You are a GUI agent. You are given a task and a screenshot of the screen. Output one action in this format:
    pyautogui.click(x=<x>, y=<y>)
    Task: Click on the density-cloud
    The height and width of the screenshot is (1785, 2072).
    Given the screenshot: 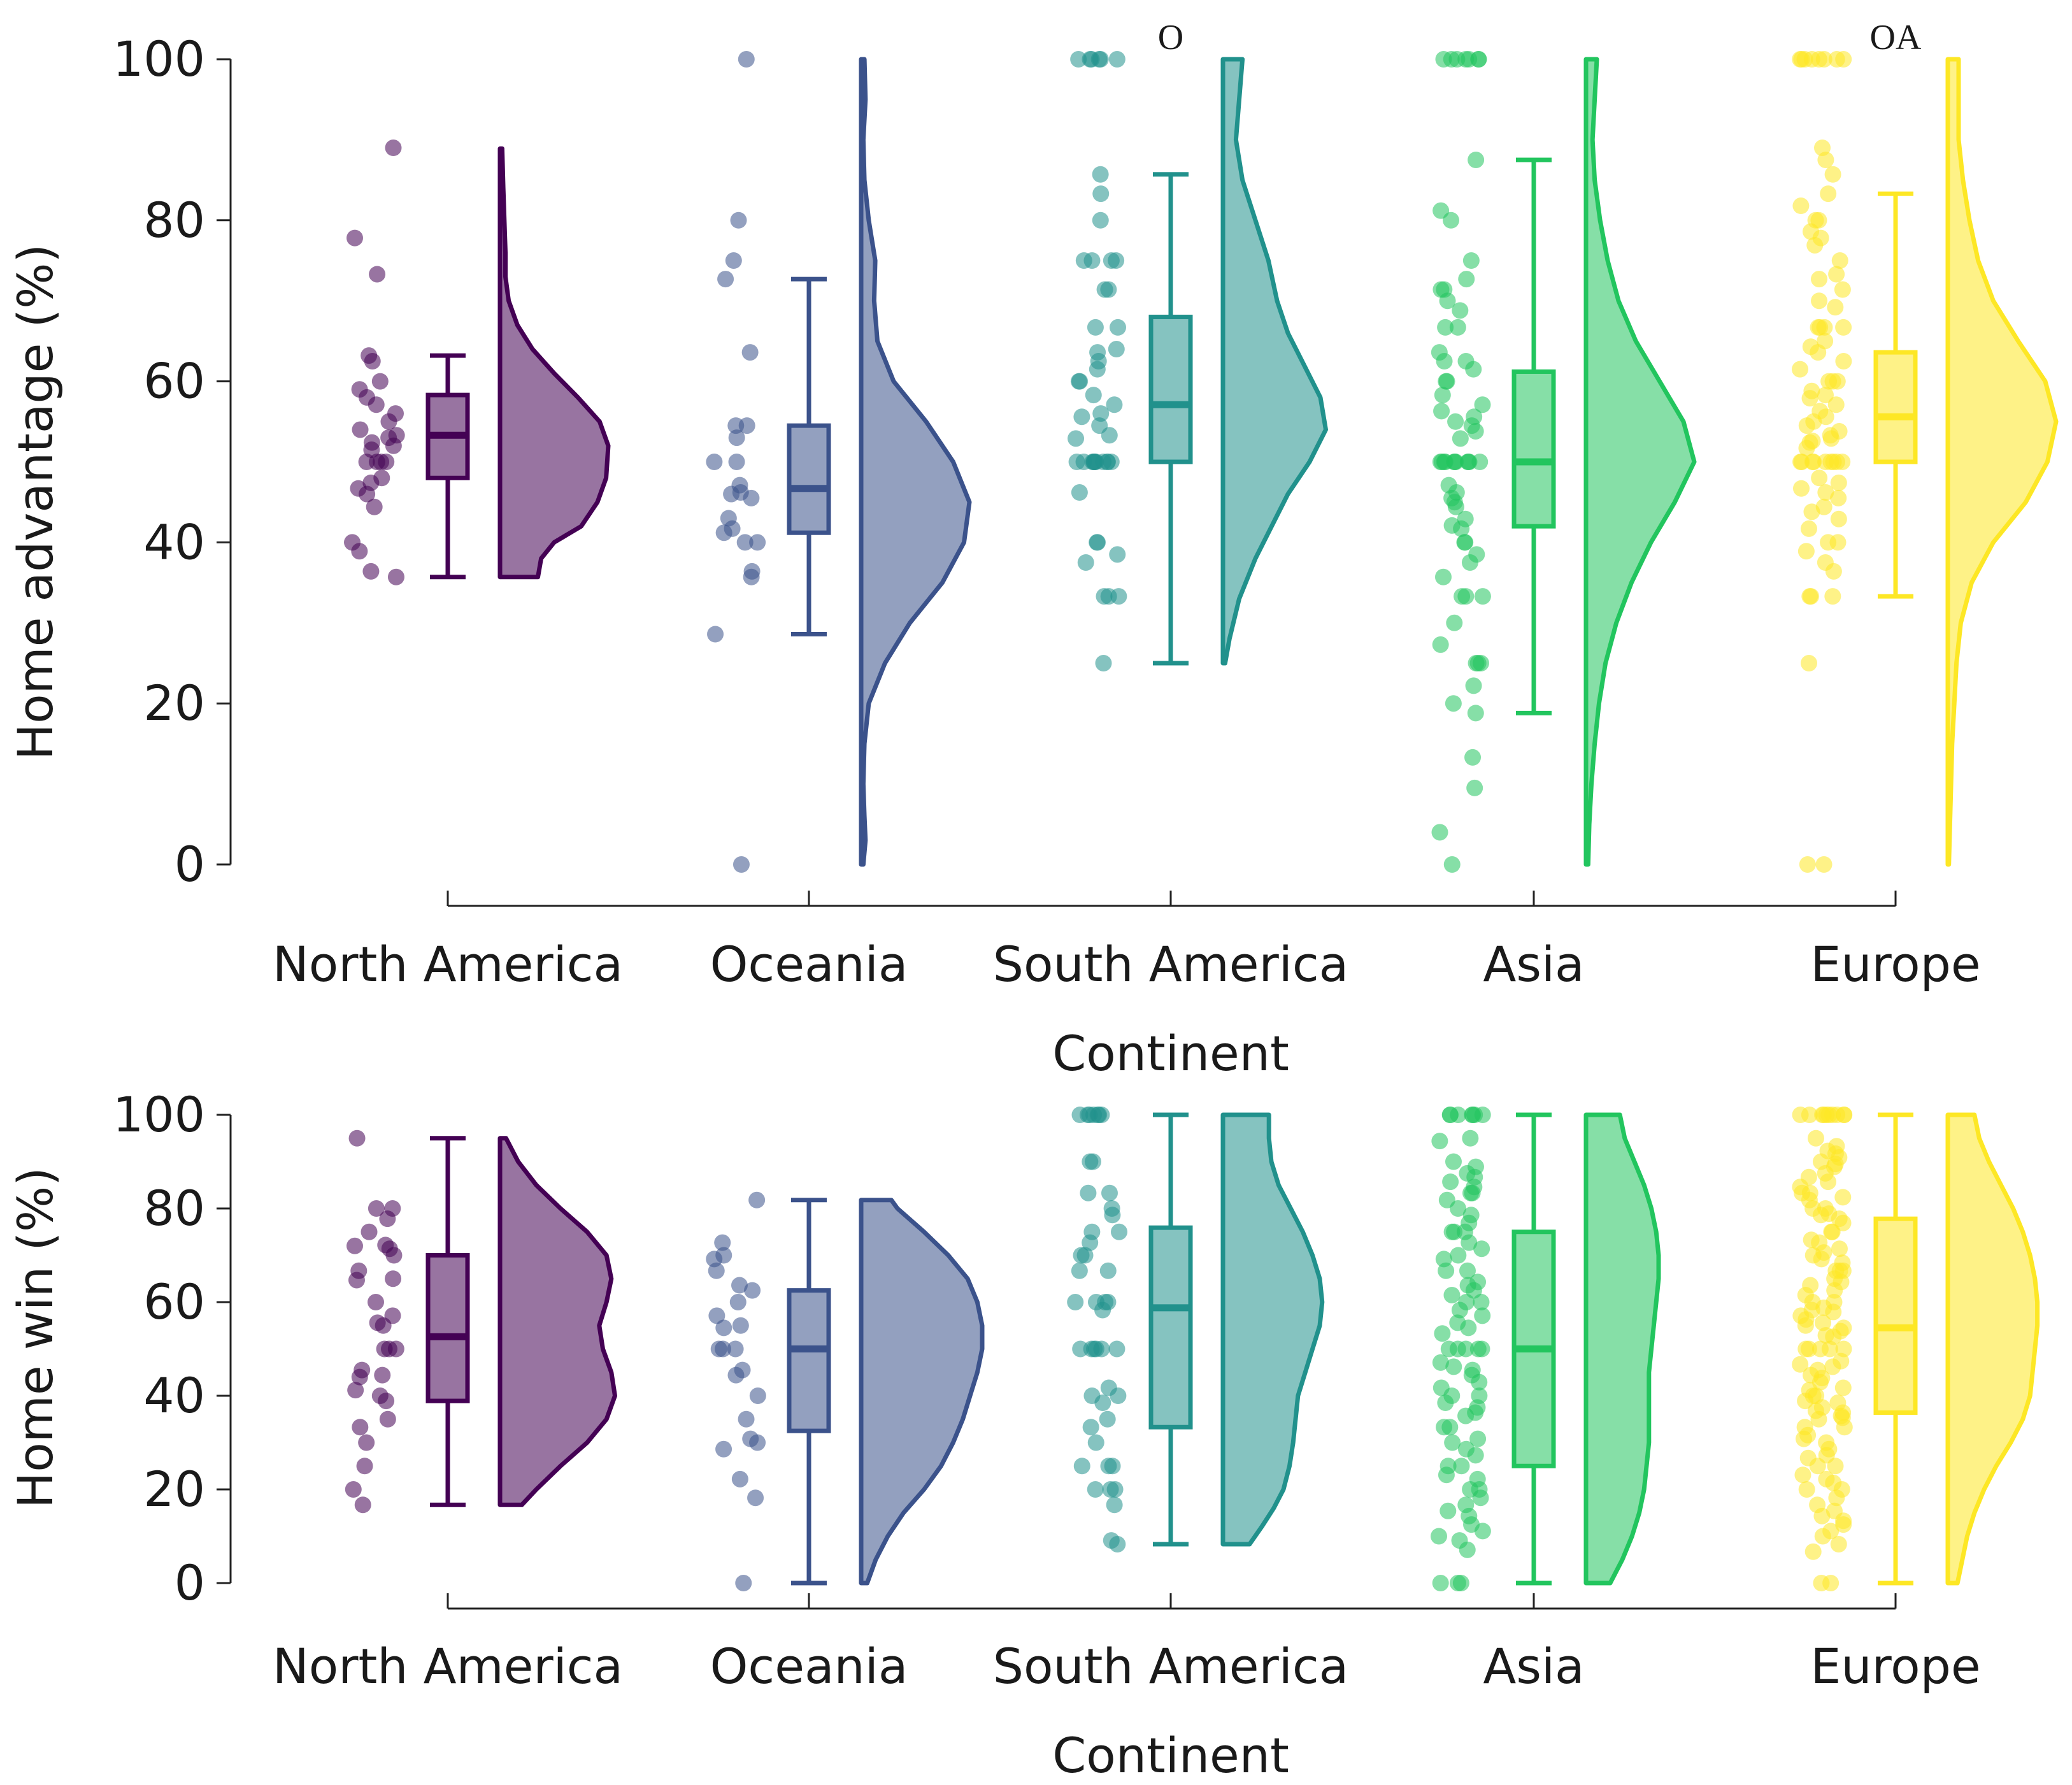 What is the action you would take?
    pyautogui.click(x=1272, y=1329)
    